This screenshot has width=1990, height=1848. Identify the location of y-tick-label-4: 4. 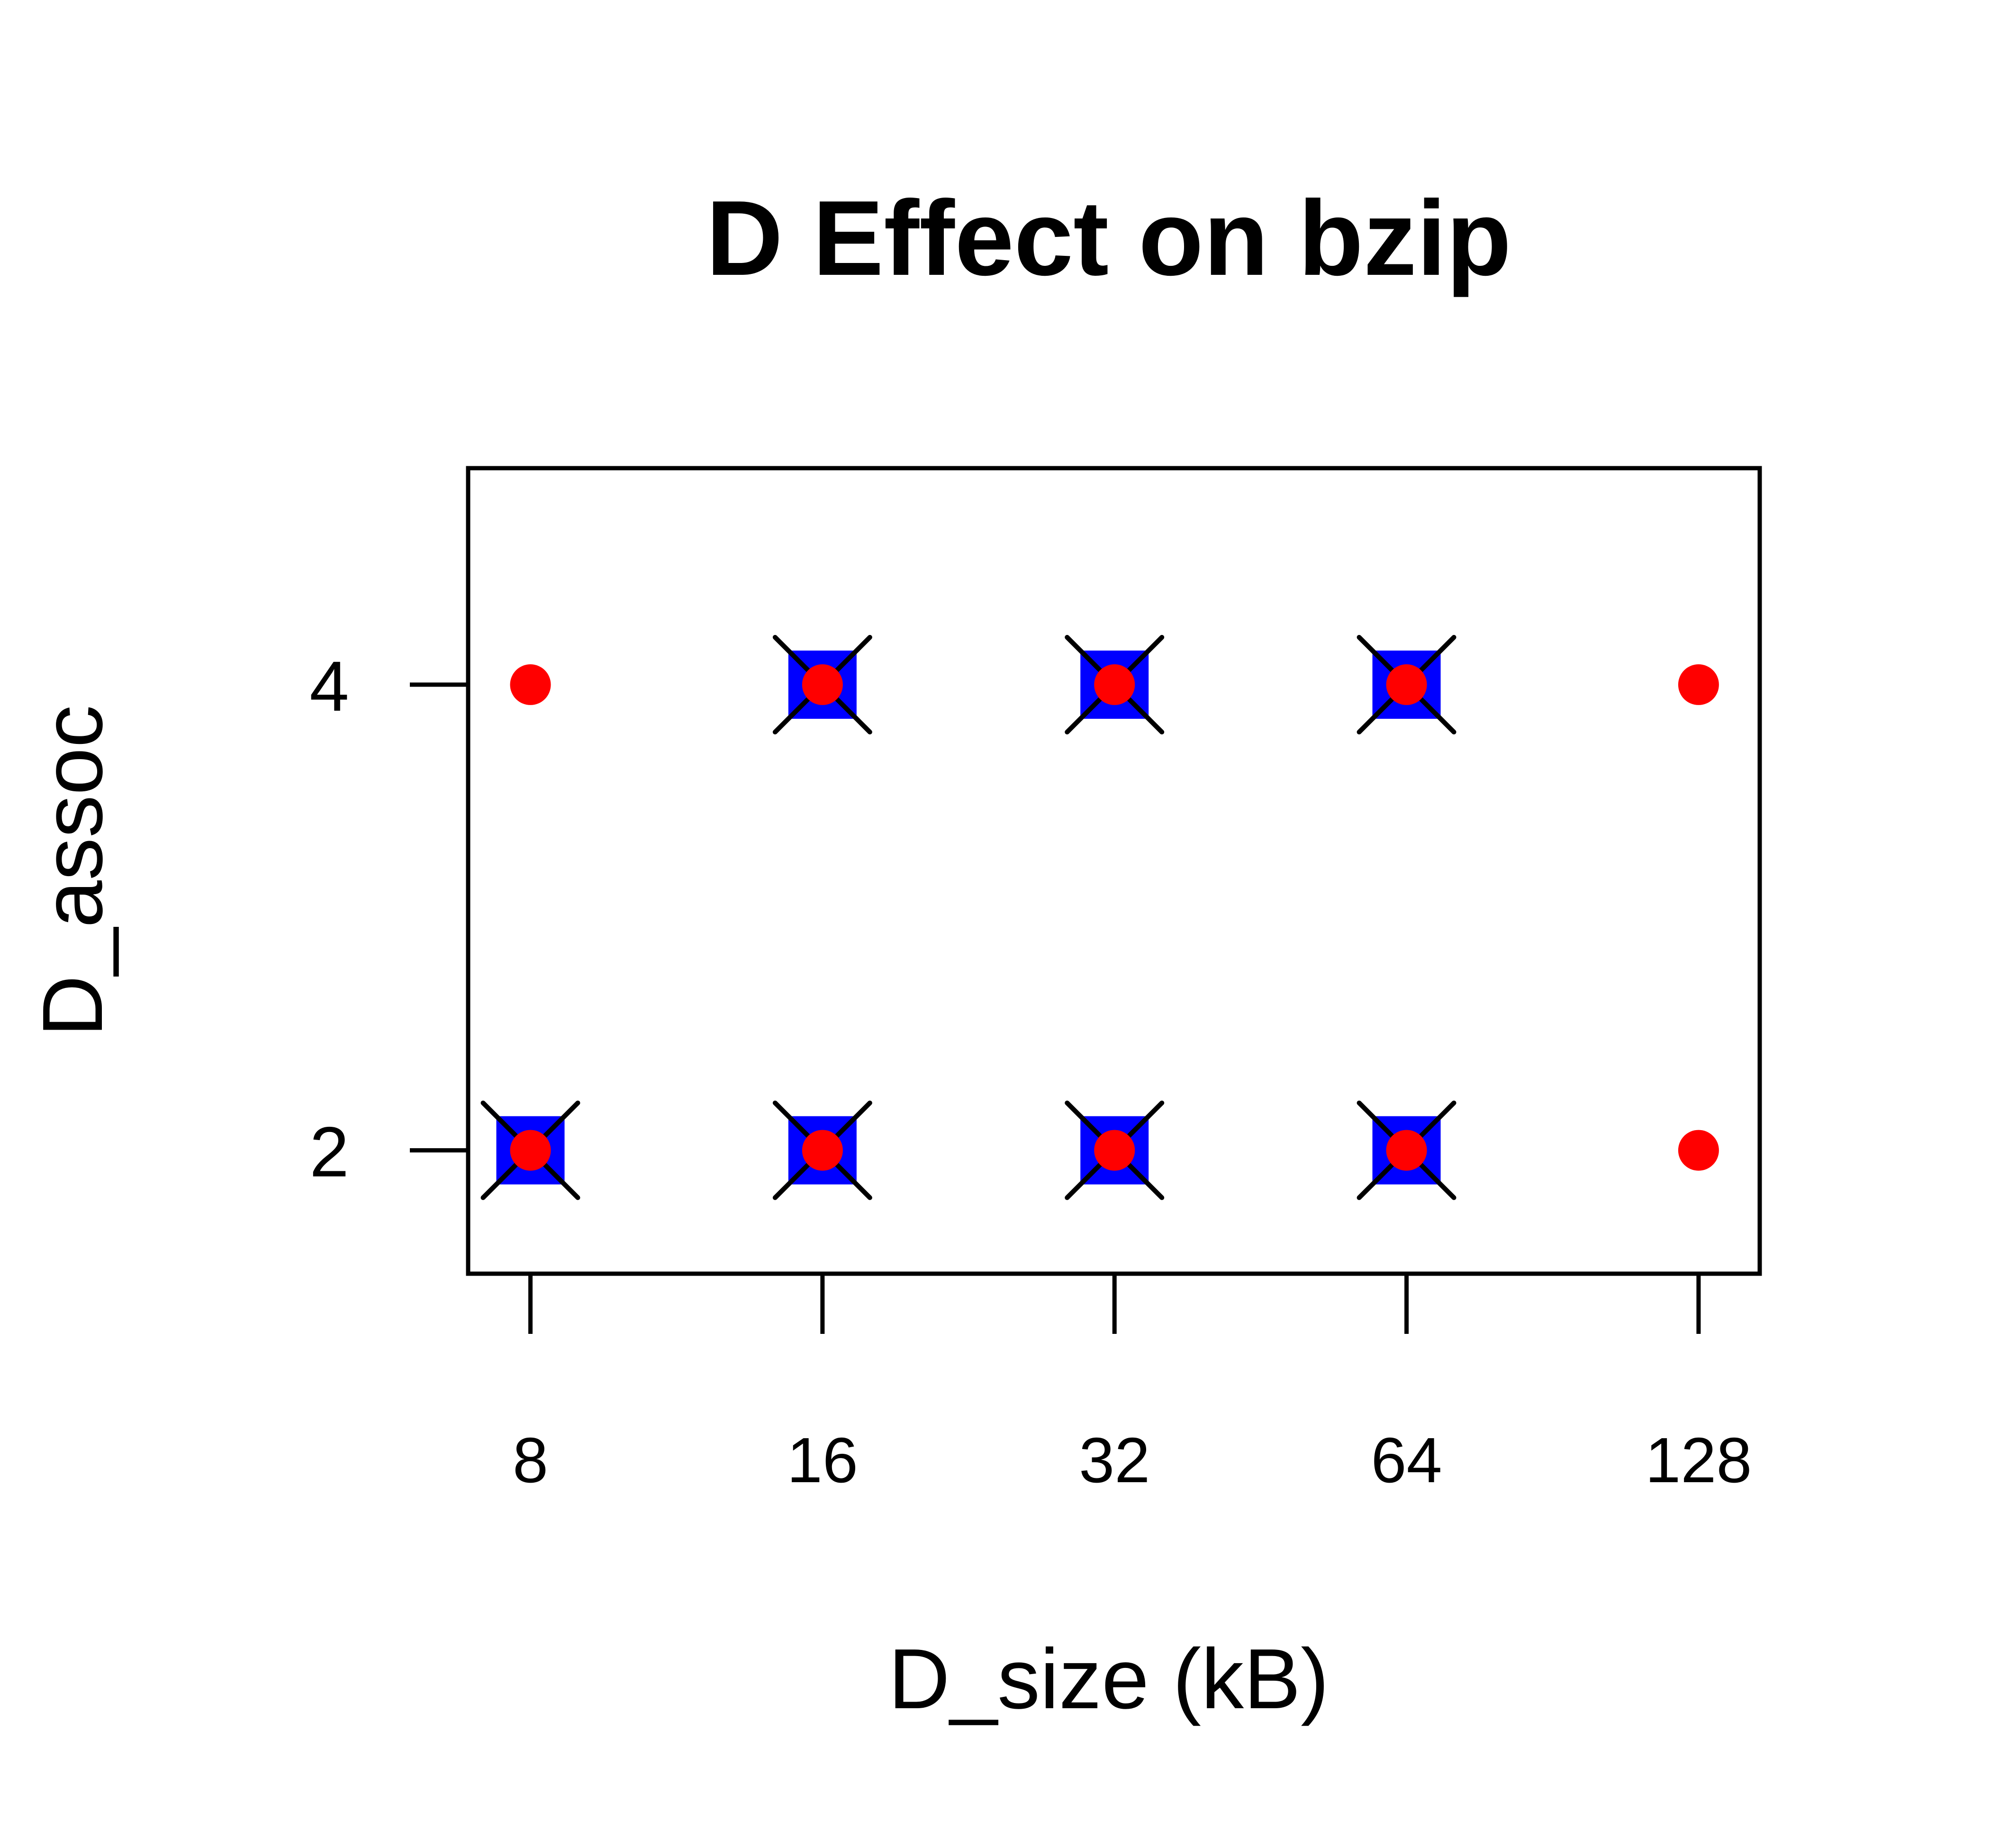
(329, 686).